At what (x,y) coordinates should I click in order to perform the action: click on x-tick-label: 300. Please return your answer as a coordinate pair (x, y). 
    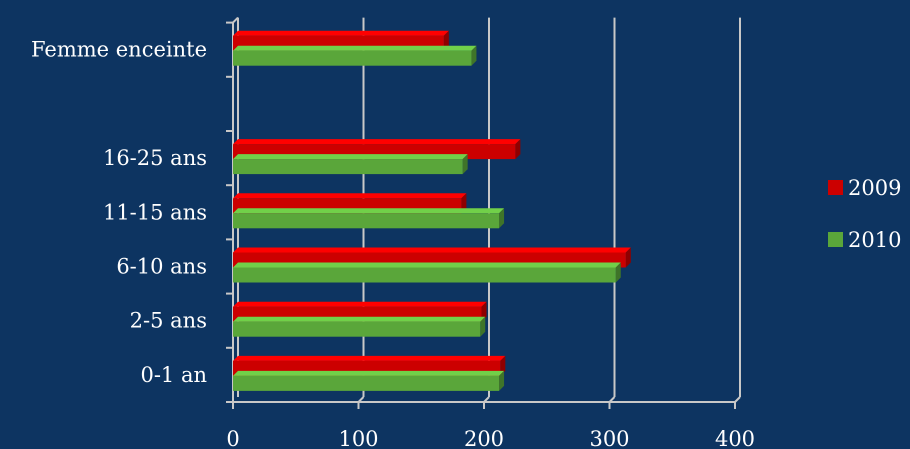
    Looking at the image, I should click on (609, 438).